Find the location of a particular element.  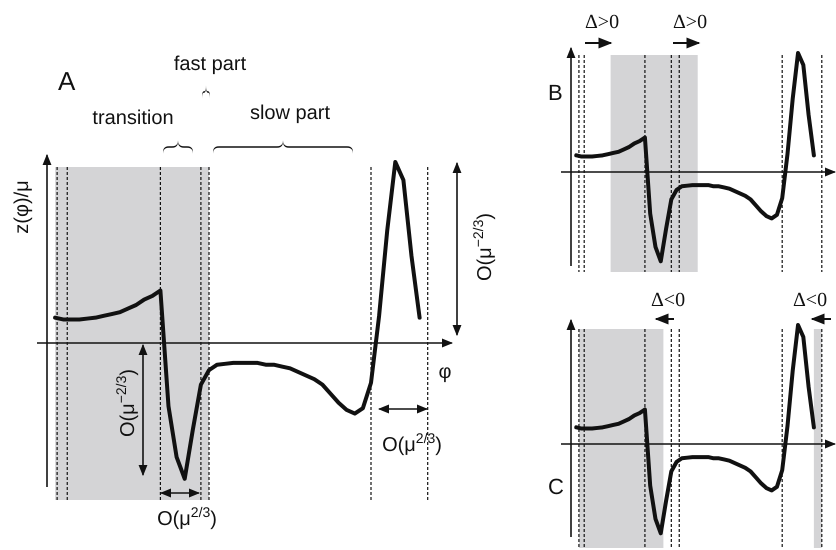

text: transition is located at coordinates (133, 118).